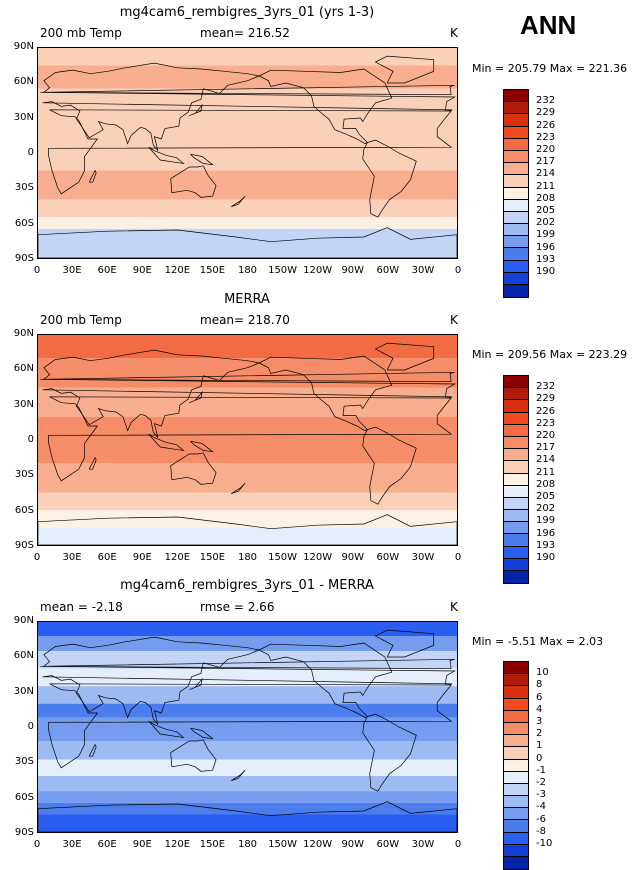 The width and height of the screenshot is (644, 870). Describe the element at coordinates (81, 33) in the screenshot. I see `left-label: 200 mb Temp` at that location.